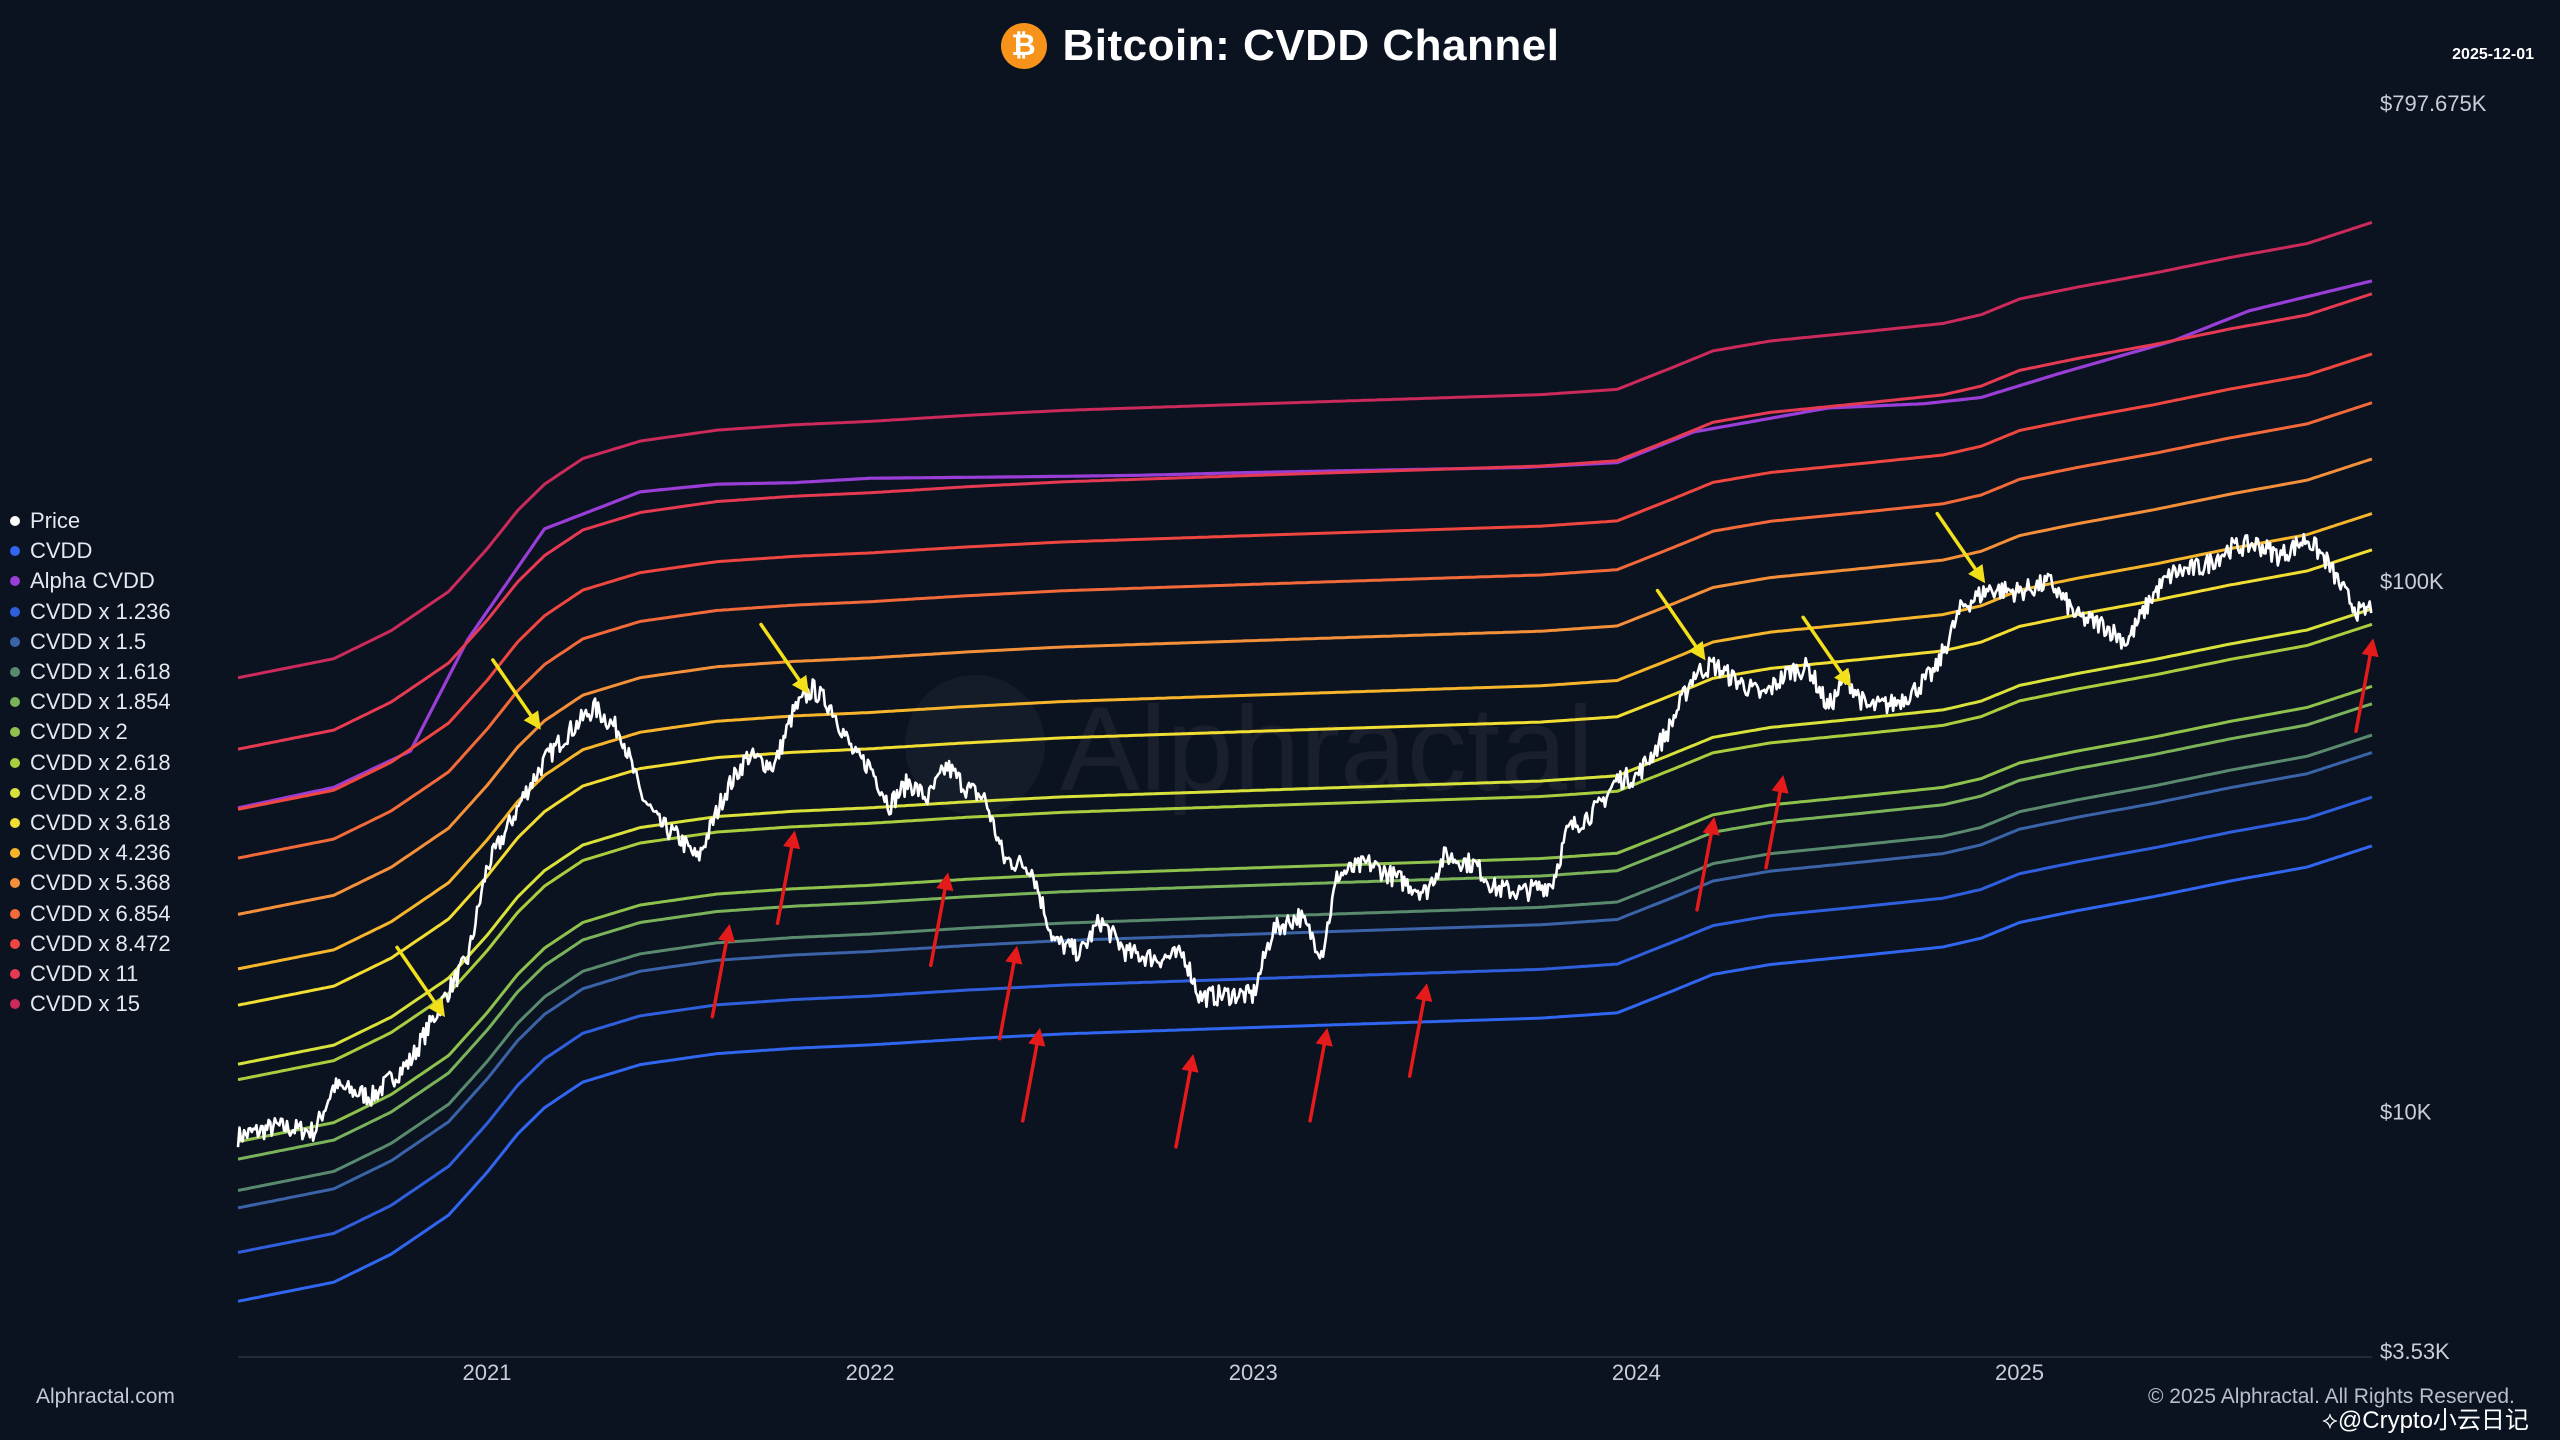 This screenshot has width=2560, height=1440. I want to click on legend-label: Price, so click(55, 521).